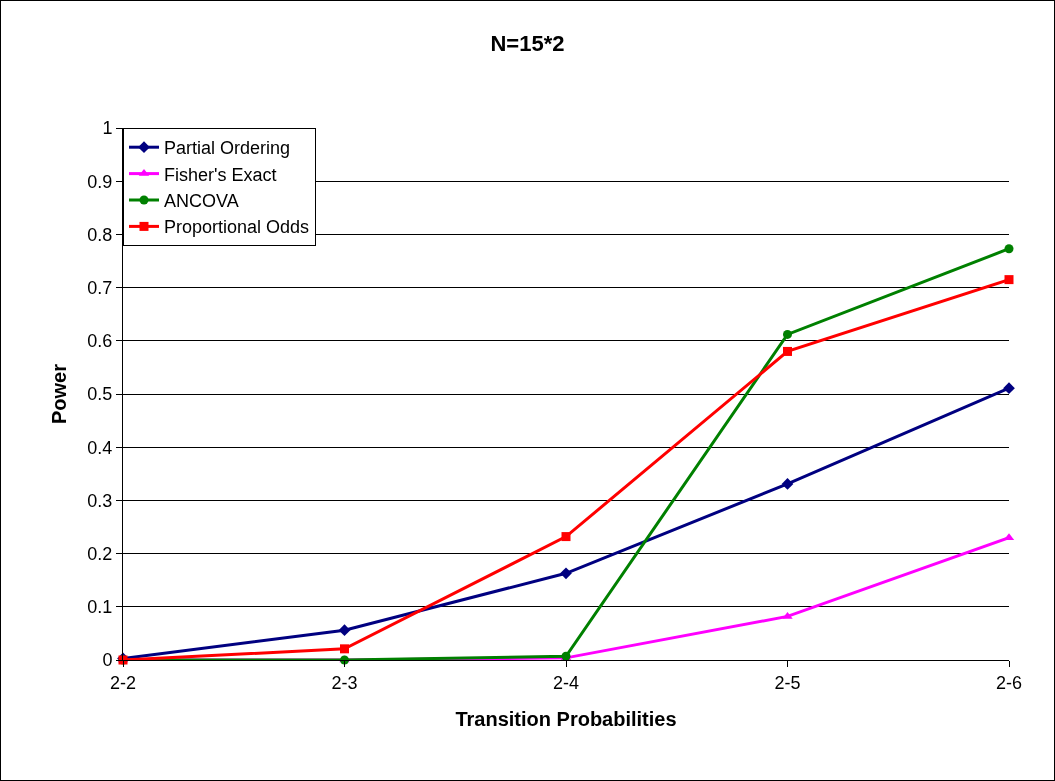 Image resolution: width=1055 pixels, height=781 pixels. I want to click on chart-title: N=15*2, so click(527, 44).